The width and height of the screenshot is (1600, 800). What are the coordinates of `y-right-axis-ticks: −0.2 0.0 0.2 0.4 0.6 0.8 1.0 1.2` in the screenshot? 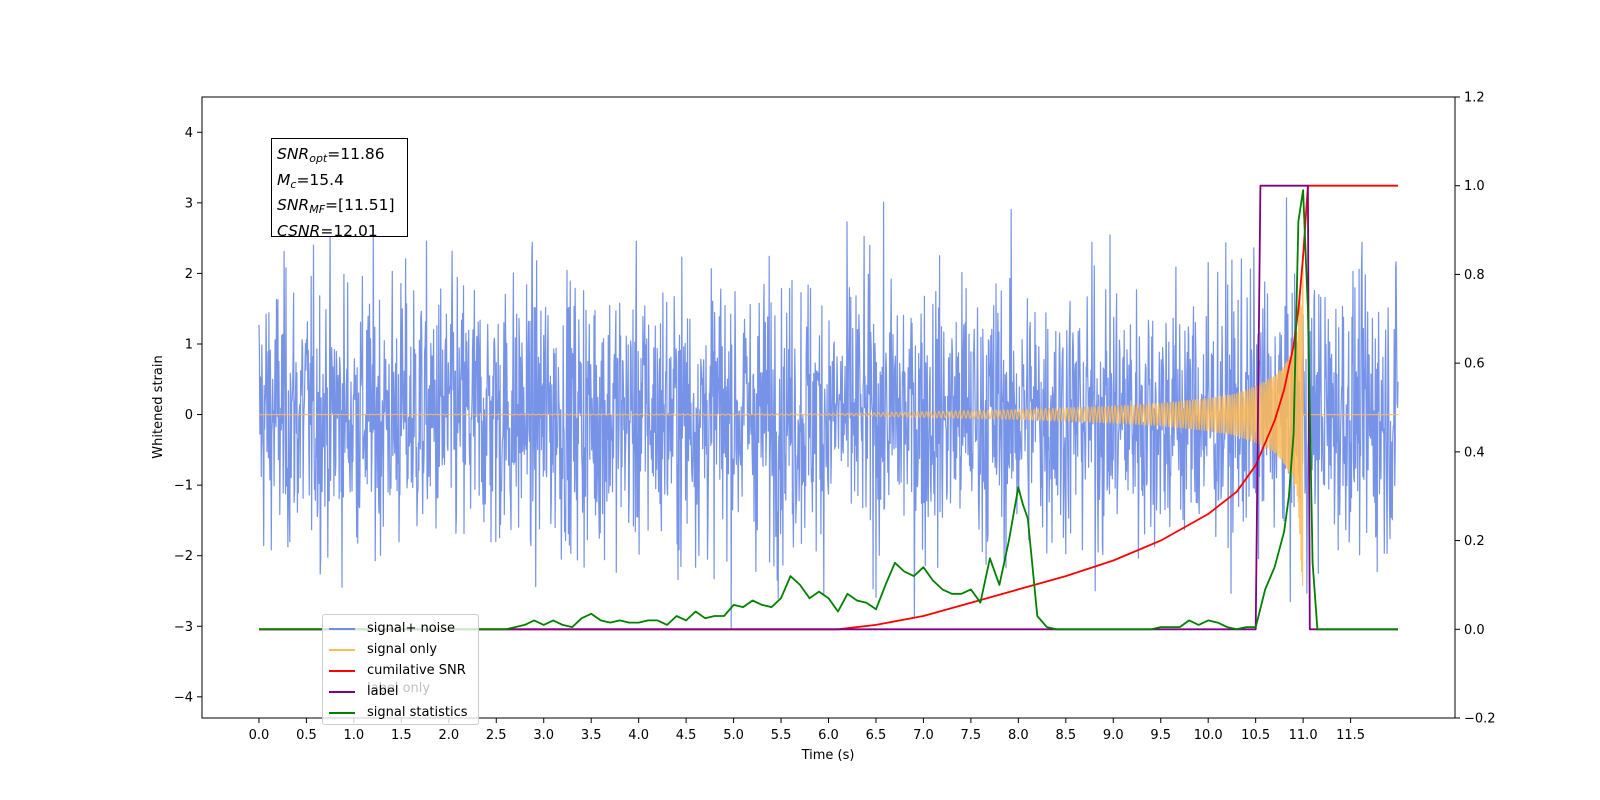 It's located at (1475, 409).